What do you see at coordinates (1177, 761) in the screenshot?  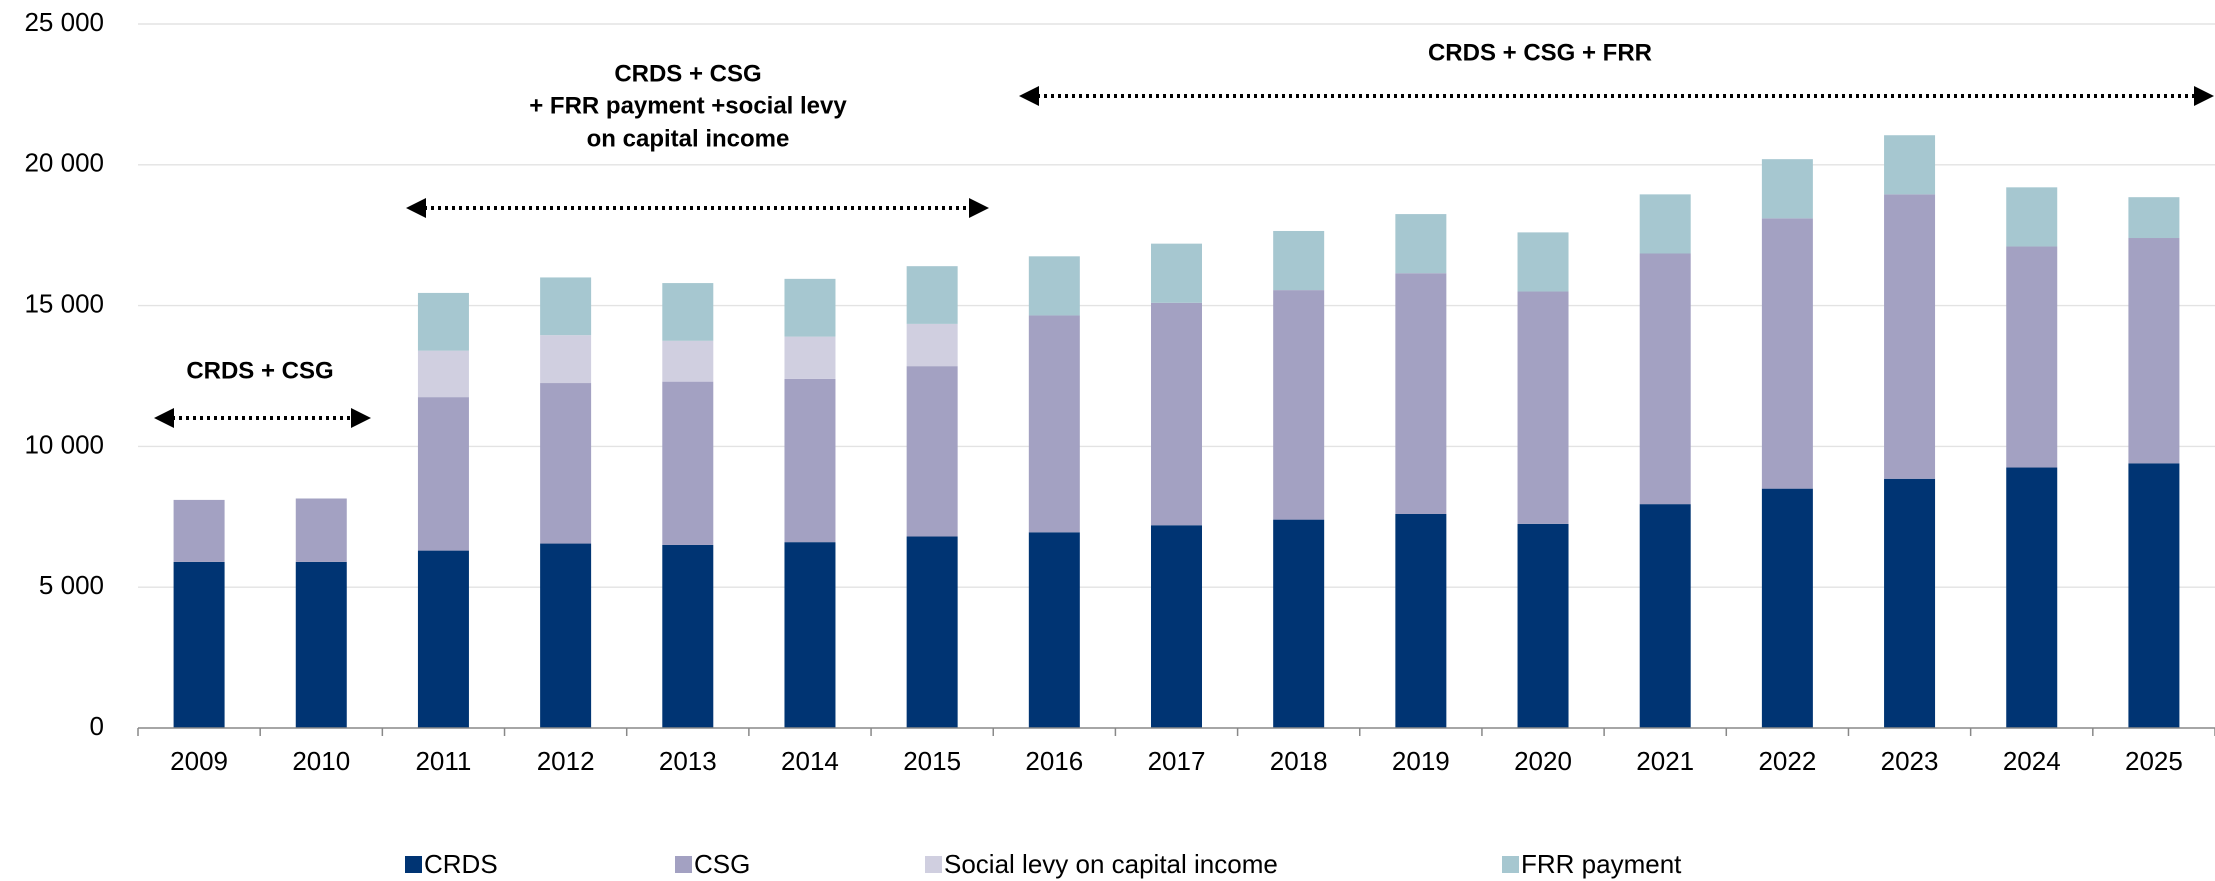 I see `x-tick-label: 2017` at bounding box center [1177, 761].